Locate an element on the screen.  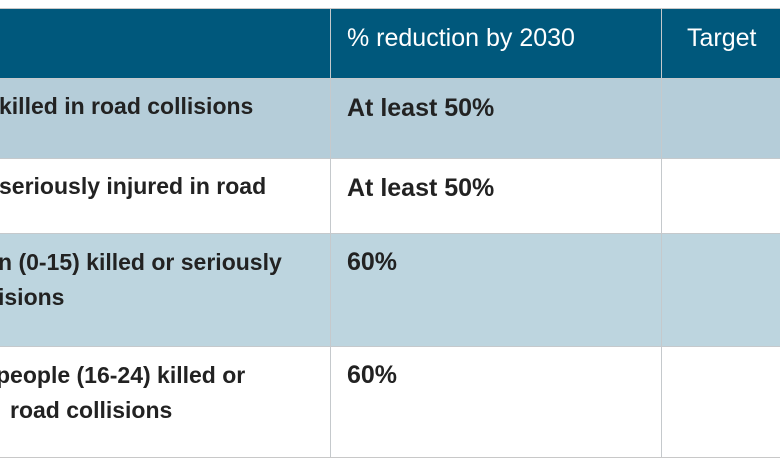
measure-cell: killed in road collisions is located at coordinates (127, 106).